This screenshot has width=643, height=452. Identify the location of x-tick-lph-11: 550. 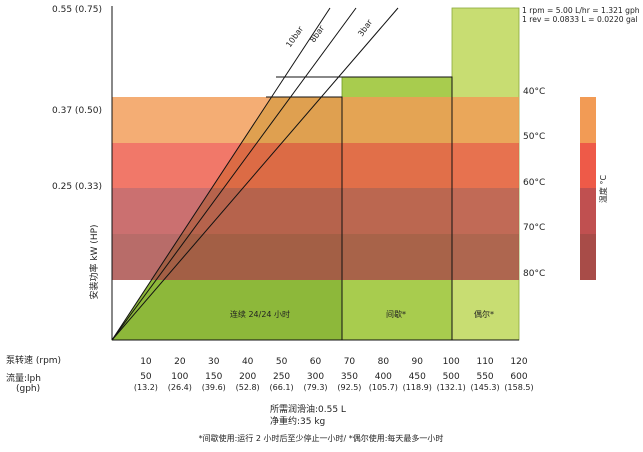
(484, 377).